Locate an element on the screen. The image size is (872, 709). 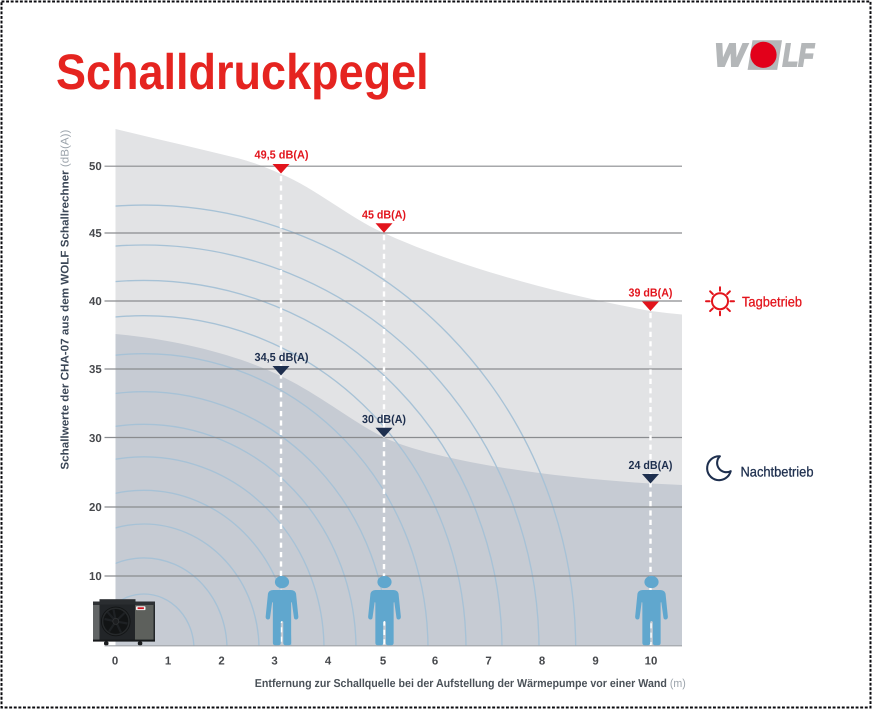
svg-text: 2 is located at coordinates (221, 662).